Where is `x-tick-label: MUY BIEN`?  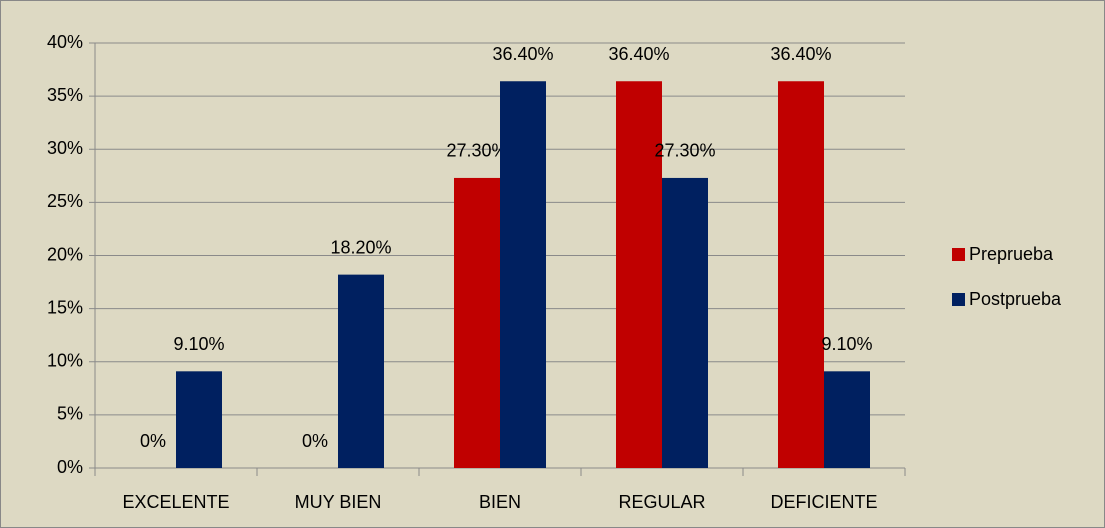
x-tick-label: MUY BIEN is located at coordinates (338, 502).